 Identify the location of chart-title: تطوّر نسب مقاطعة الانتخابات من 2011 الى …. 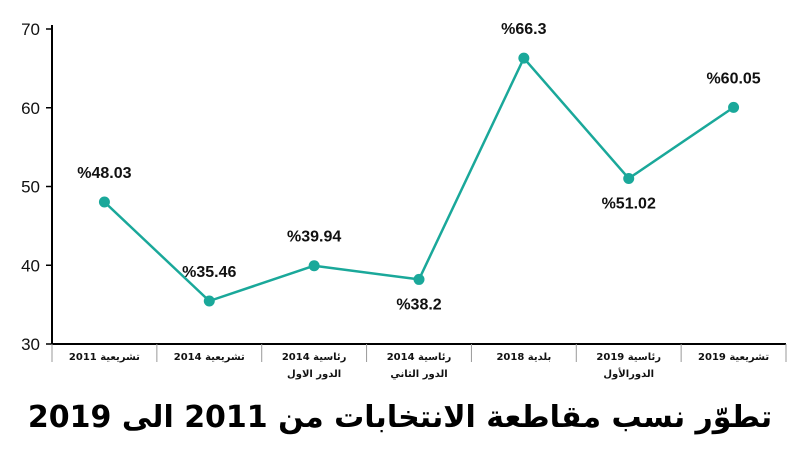
(400, 417).